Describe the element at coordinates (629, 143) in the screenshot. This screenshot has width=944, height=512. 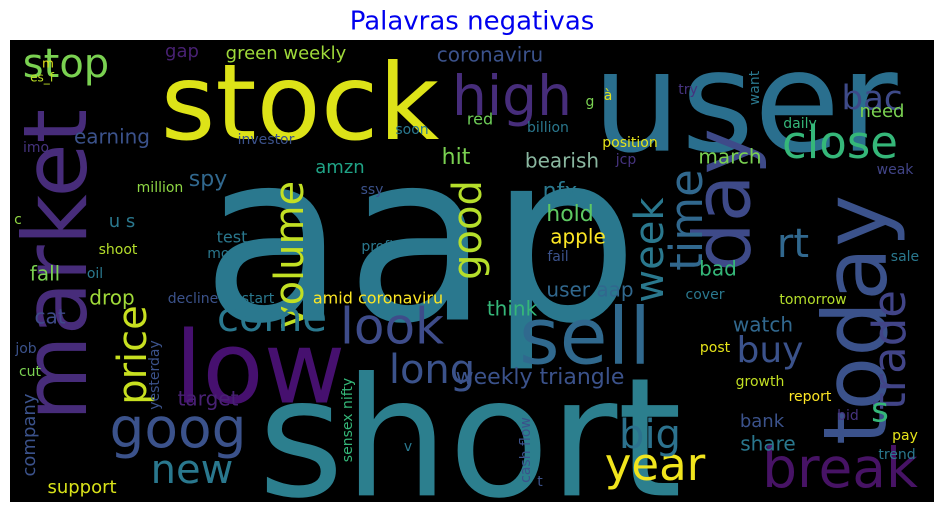
I see `word: position` at that location.